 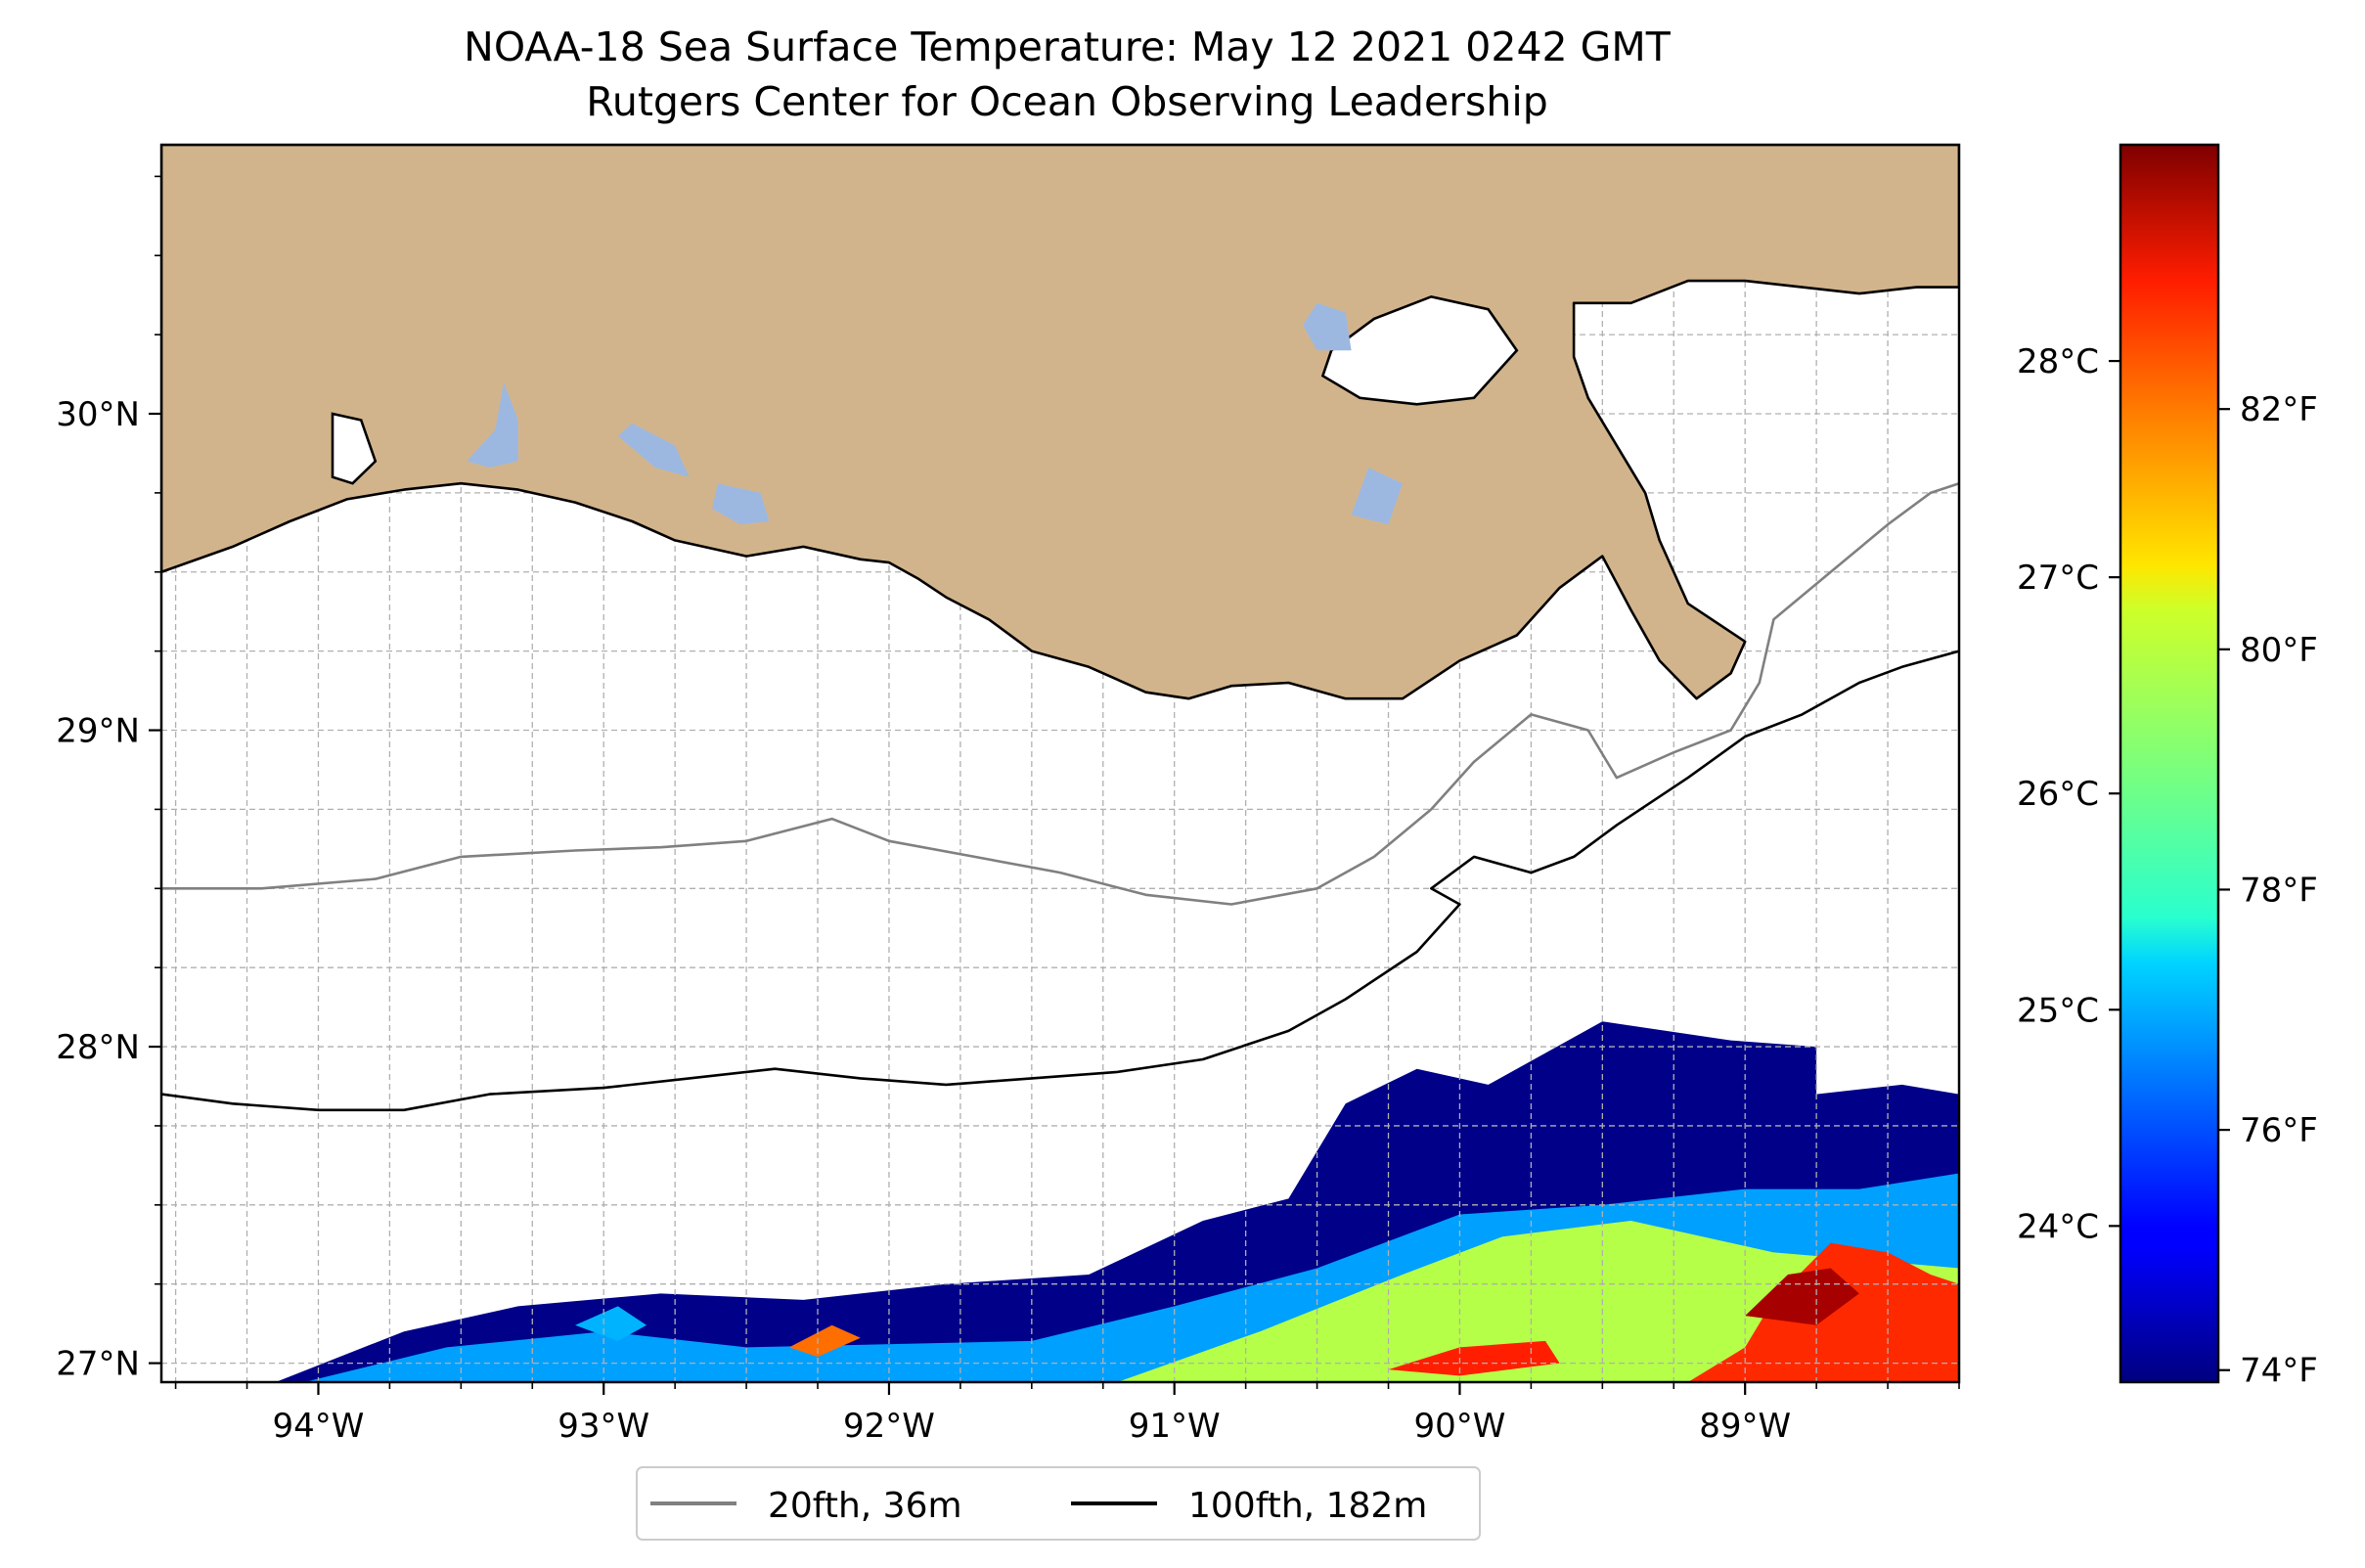 What do you see at coordinates (2058, 794) in the screenshot?
I see `cbar-label-c: 26°C` at bounding box center [2058, 794].